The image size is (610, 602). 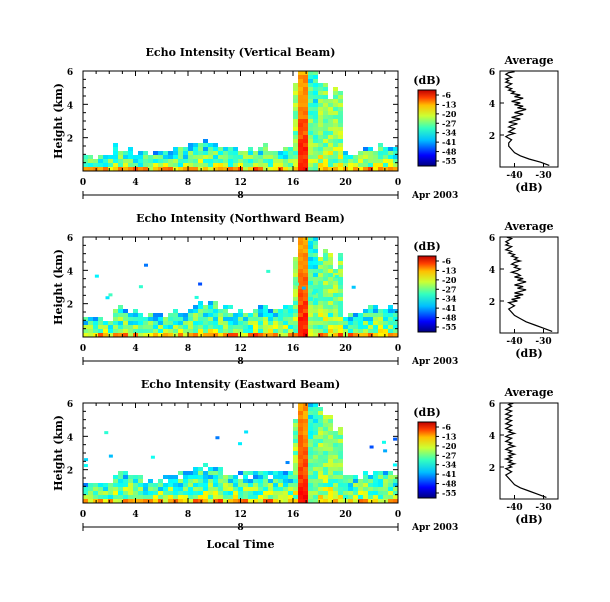 What do you see at coordinates (345, 183) in the screenshot?
I see `x-tick-label: 20` at bounding box center [345, 183].